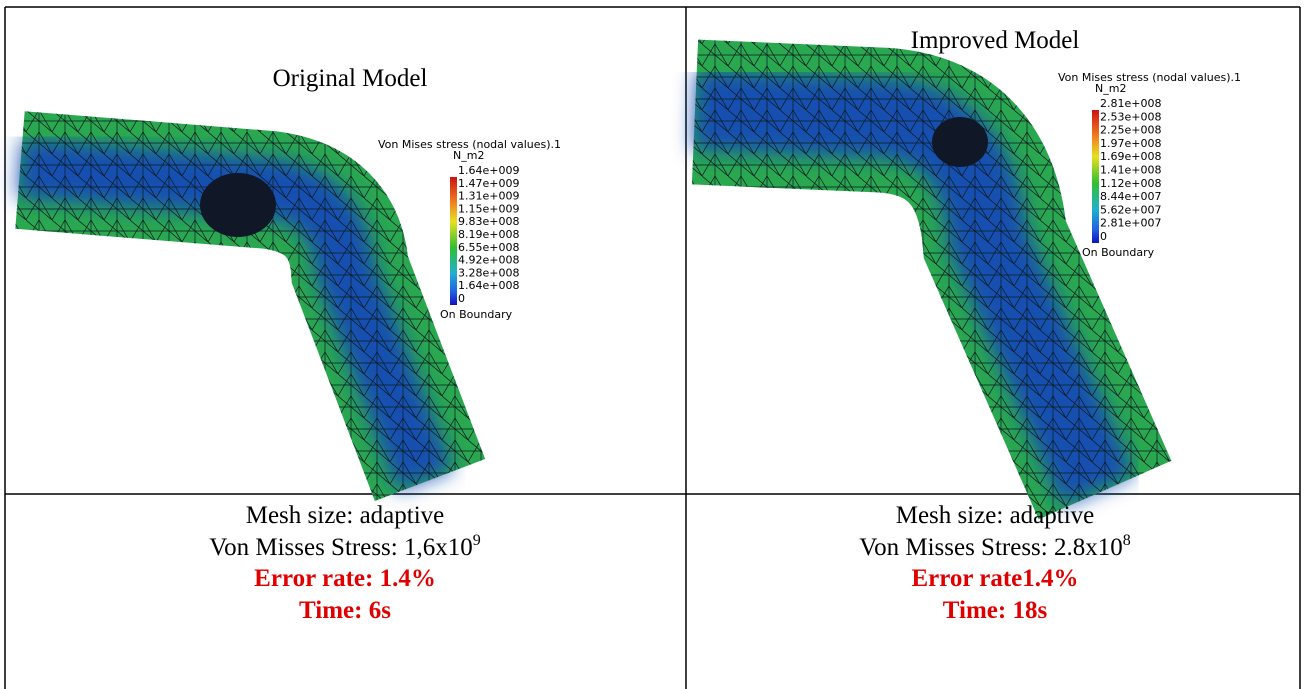  I want to click on stress: Von Misses Stress: 2.8x108, so click(994, 546).